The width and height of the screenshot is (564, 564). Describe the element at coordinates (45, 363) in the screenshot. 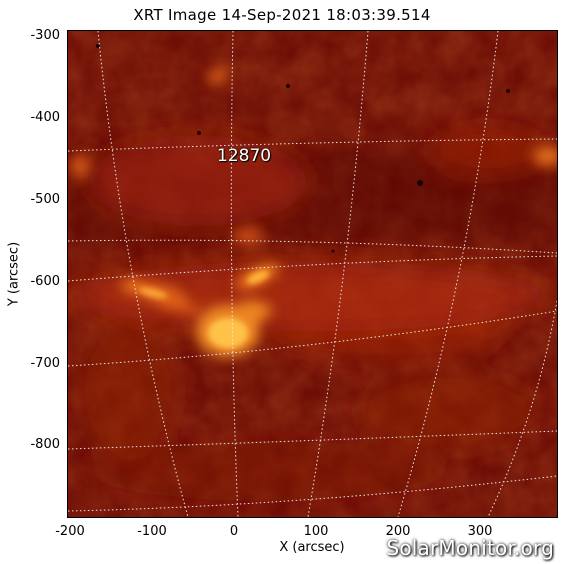

I see `y-tick-label: -700` at that location.